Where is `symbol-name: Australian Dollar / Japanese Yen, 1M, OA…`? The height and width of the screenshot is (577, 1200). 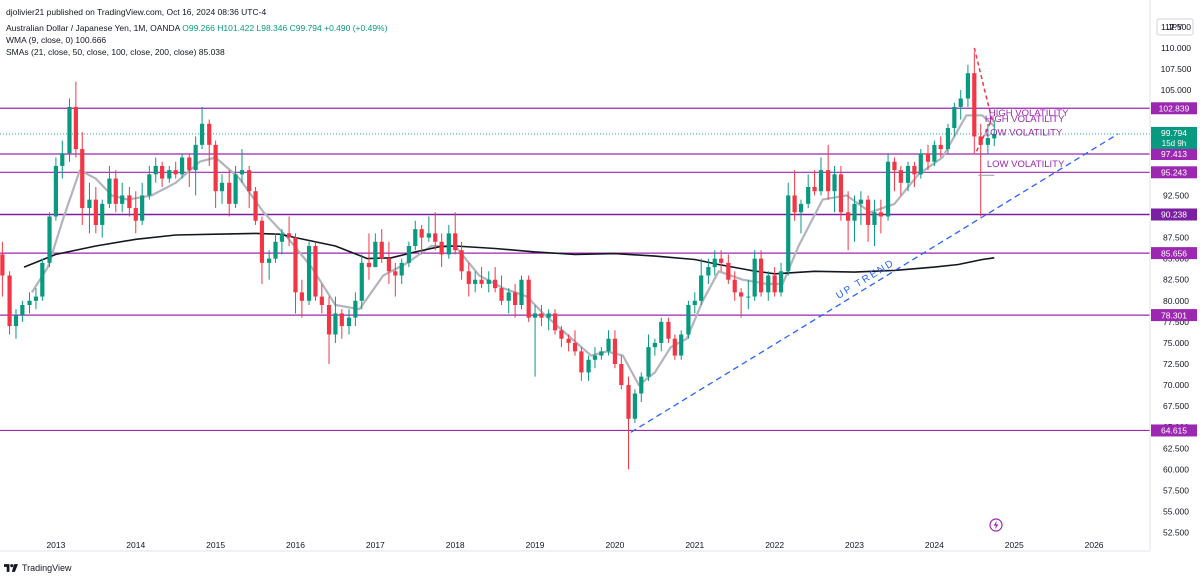 symbol-name: Australian Dollar / Japanese Yen, 1M, OA… is located at coordinates (93, 28).